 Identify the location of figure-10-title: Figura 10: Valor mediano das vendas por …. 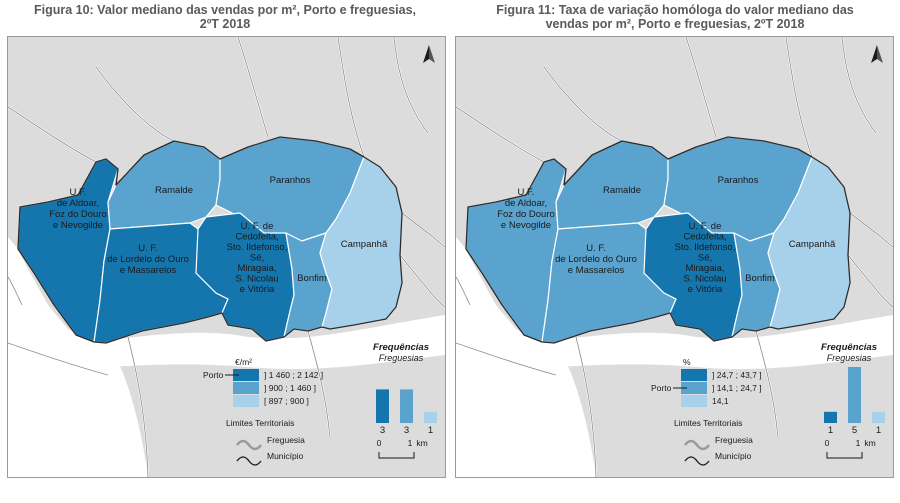
(225, 17).